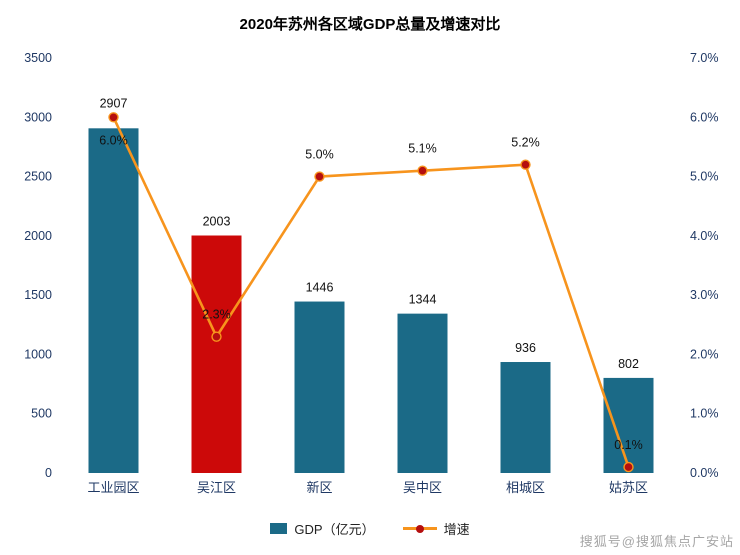  What do you see at coordinates (41, 414) in the screenshot?
I see `y-axis-left-tick: 500` at bounding box center [41, 414].